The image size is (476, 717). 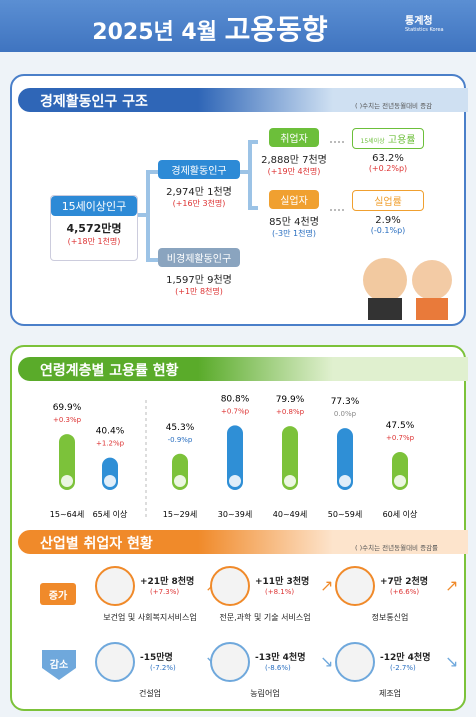 I want to click on change-label: +0.8%p, so click(x=290, y=412).